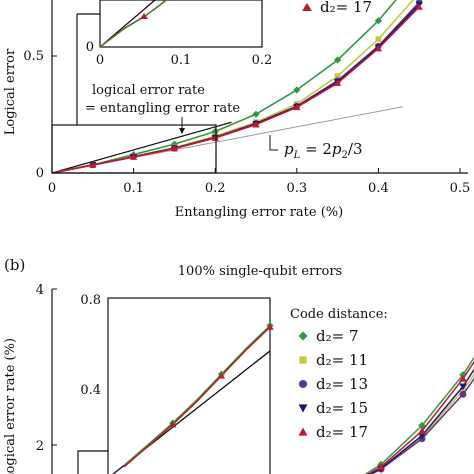 Image resolution: width=474 pixels, height=474 pixels. Describe the element at coordinates (10, 406) in the screenshot. I see `panel-b-y-label: Logical error rate (%)` at that location.